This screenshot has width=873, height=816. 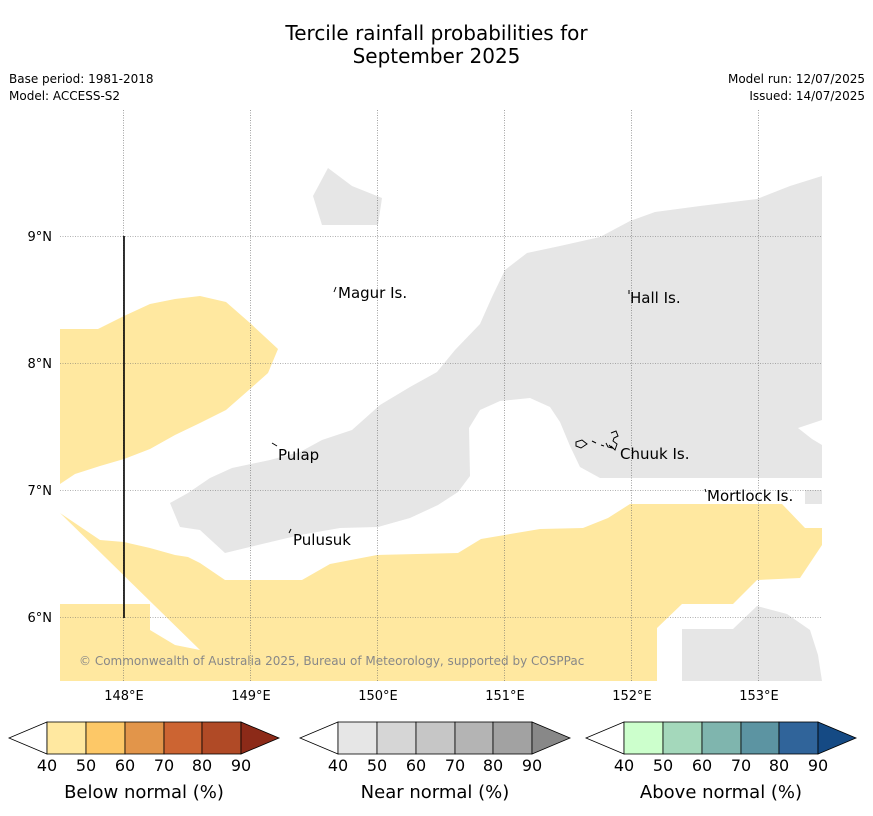 I want to click on legend-near-normal: 40 50 60 70 80 90 Near normal (%), so click(x=435, y=762).